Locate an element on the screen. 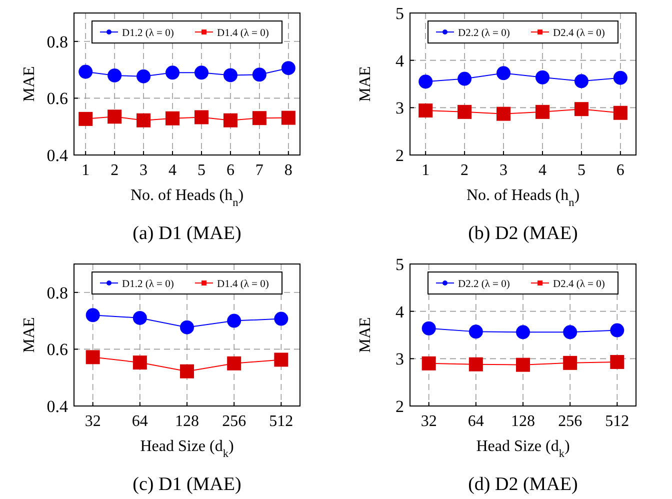 The image size is (672, 499). text: (b) D2 (MAE) is located at coordinates (523, 233).